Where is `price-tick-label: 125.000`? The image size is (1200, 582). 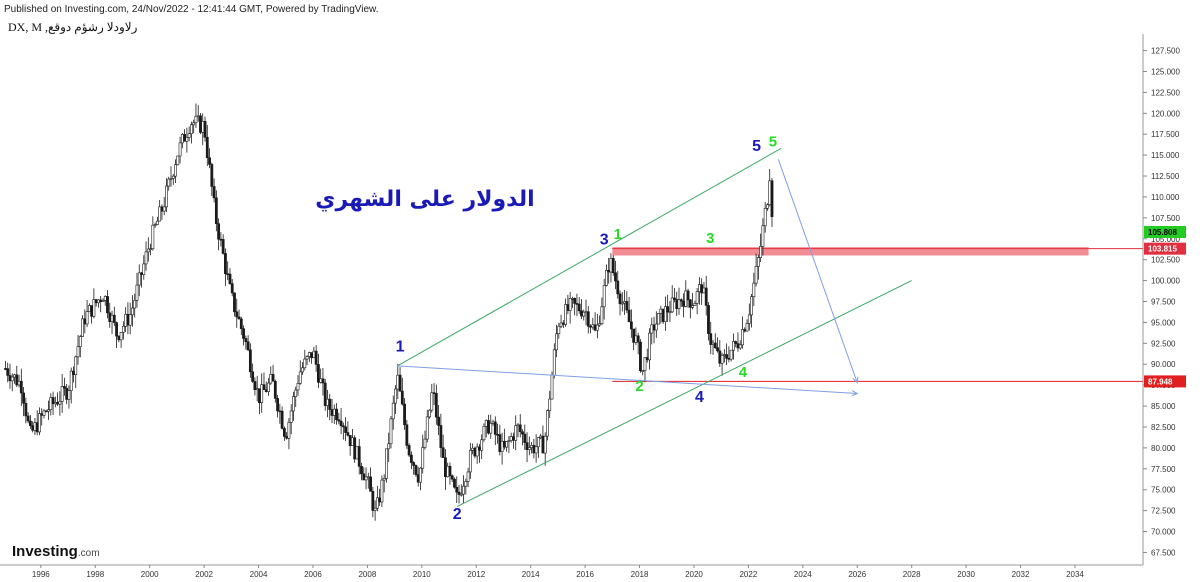 price-tick-label: 125.000 is located at coordinates (1165, 71).